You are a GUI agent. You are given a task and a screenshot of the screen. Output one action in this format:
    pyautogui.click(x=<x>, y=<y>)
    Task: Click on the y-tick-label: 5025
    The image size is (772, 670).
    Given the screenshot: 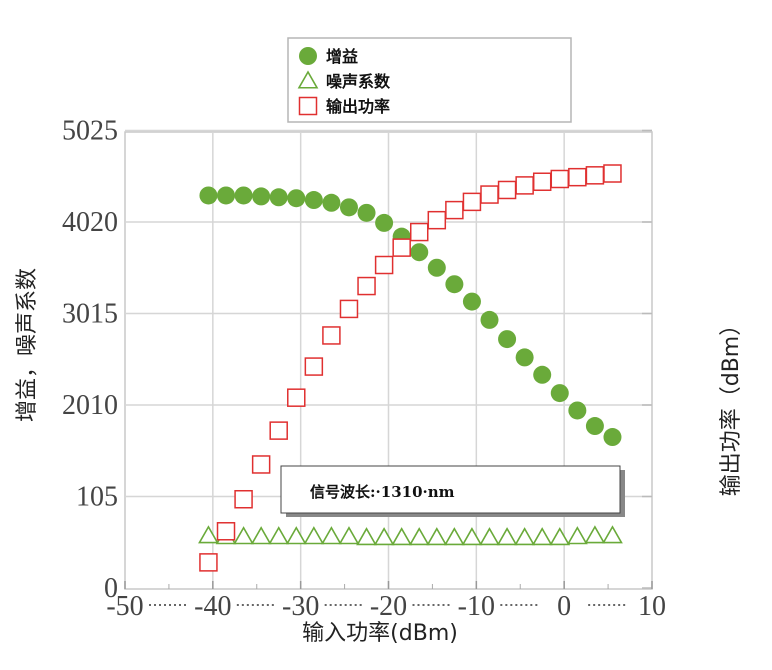 What is the action you would take?
    pyautogui.click(x=90, y=131)
    